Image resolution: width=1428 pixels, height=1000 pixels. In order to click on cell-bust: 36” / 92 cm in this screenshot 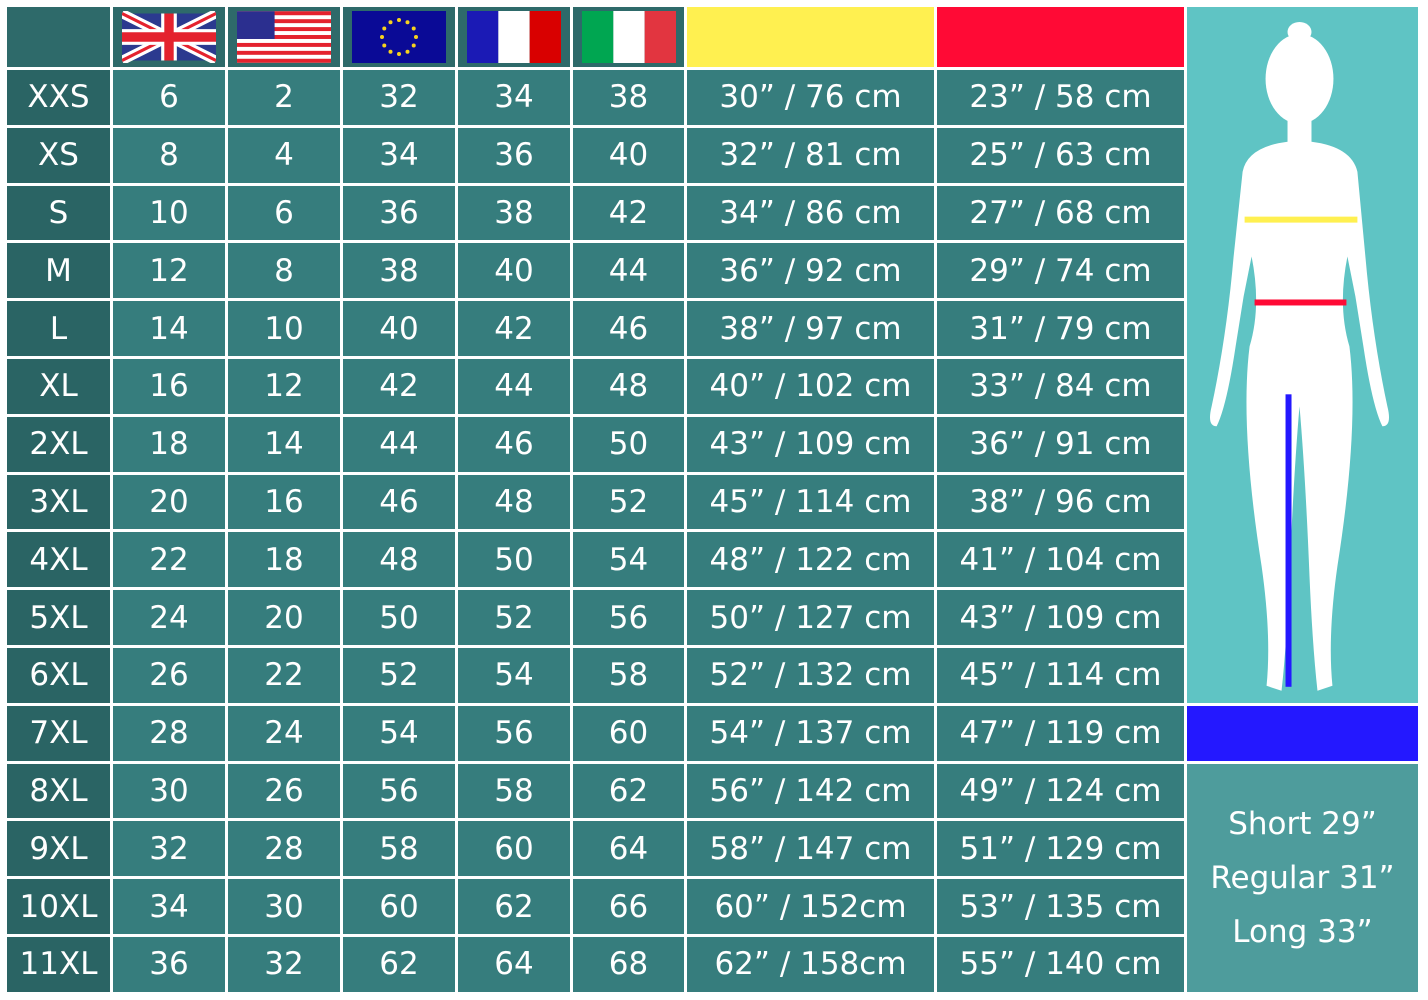, I will do `click(810, 271)`.